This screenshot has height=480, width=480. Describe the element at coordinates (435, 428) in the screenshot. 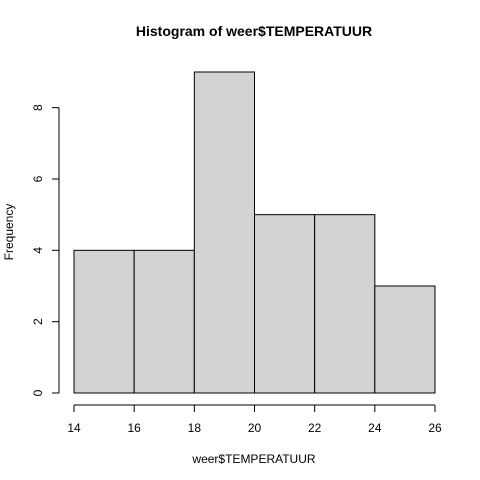

I see `x-tick-label: 26` at that location.